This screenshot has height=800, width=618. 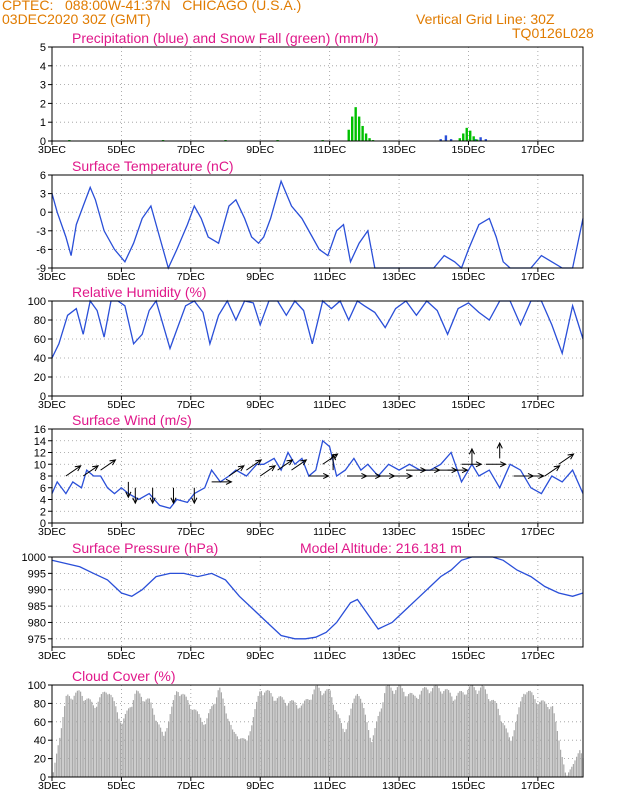 I want to click on y-tick-label: 40, so click(x=40, y=359).